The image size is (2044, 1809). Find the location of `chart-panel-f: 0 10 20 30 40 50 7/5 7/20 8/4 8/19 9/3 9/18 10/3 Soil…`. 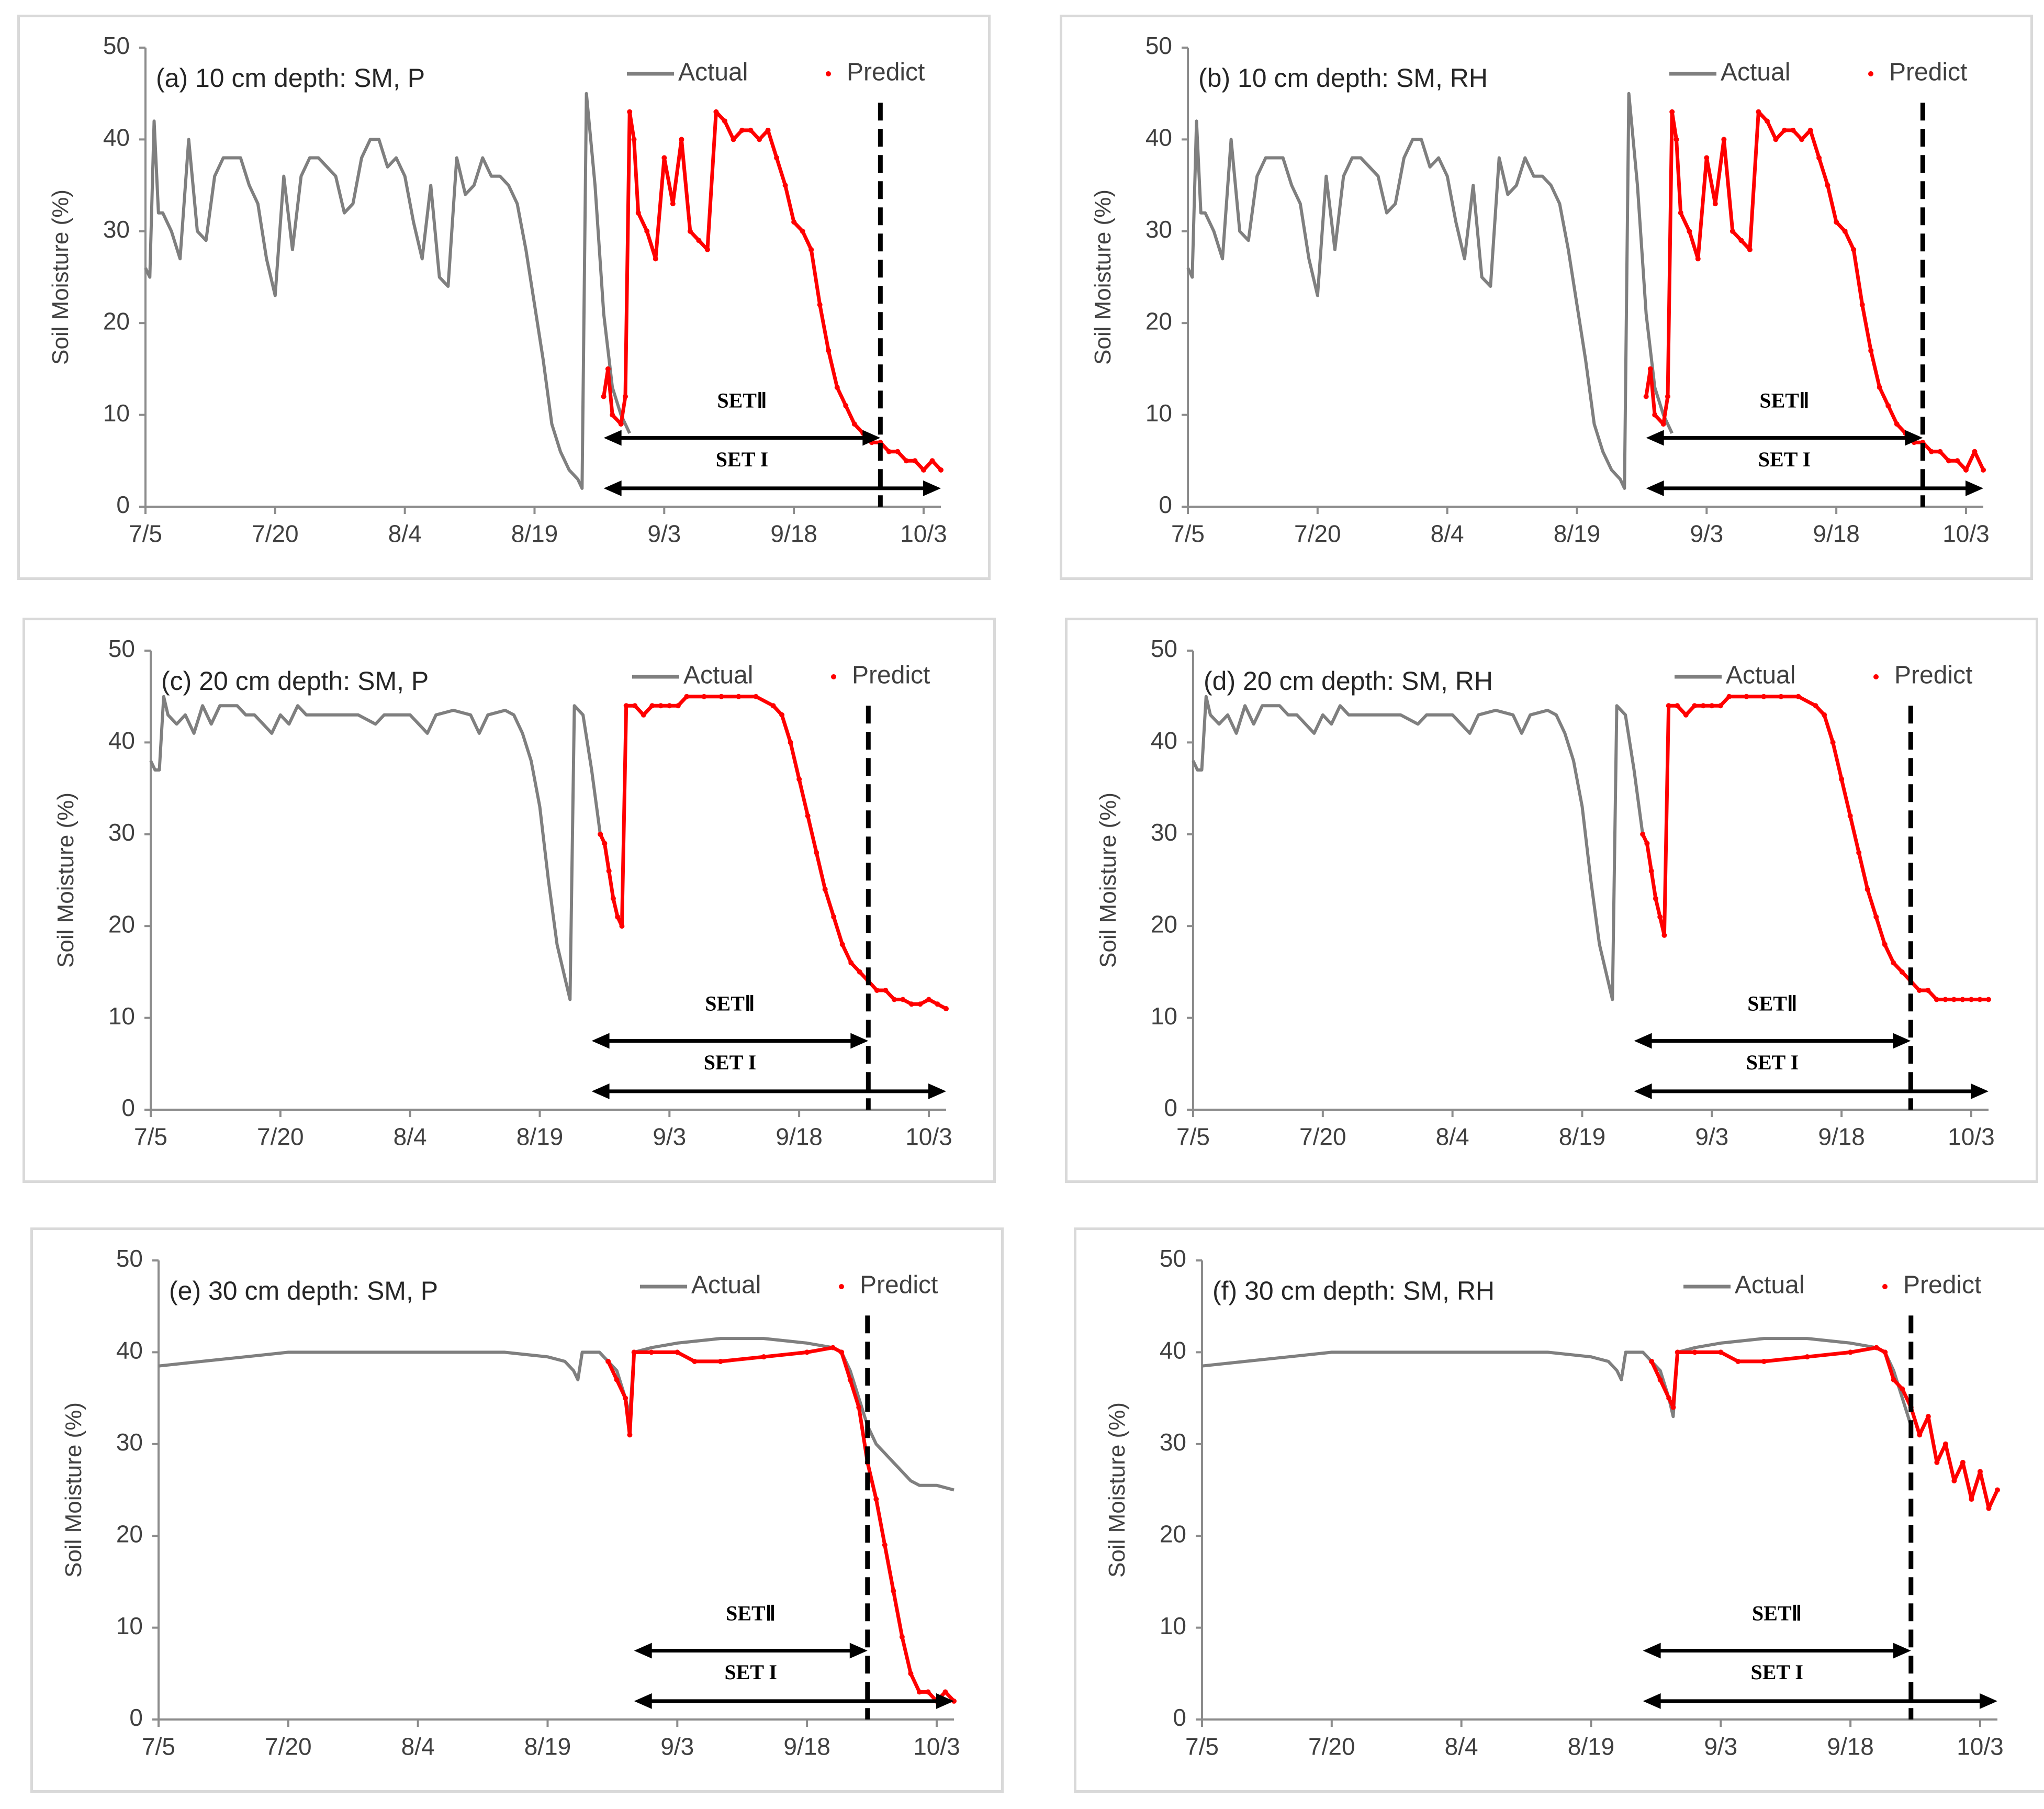

chart-panel-f: 0 10 20 30 40 50 7/5 7/20 8/4 8/19 9/3 9/18 10/3 Soil… is located at coordinates (1559, 1510).